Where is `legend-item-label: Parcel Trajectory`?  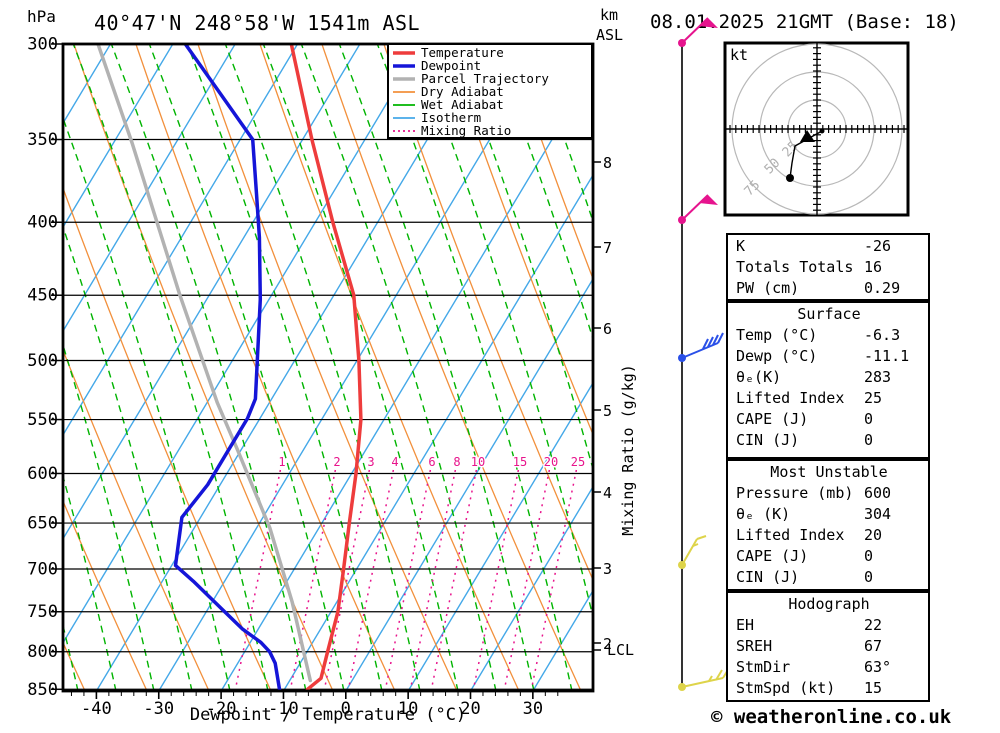 legend-item-label: Parcel Trajectory is located at coordinates (485, 78).